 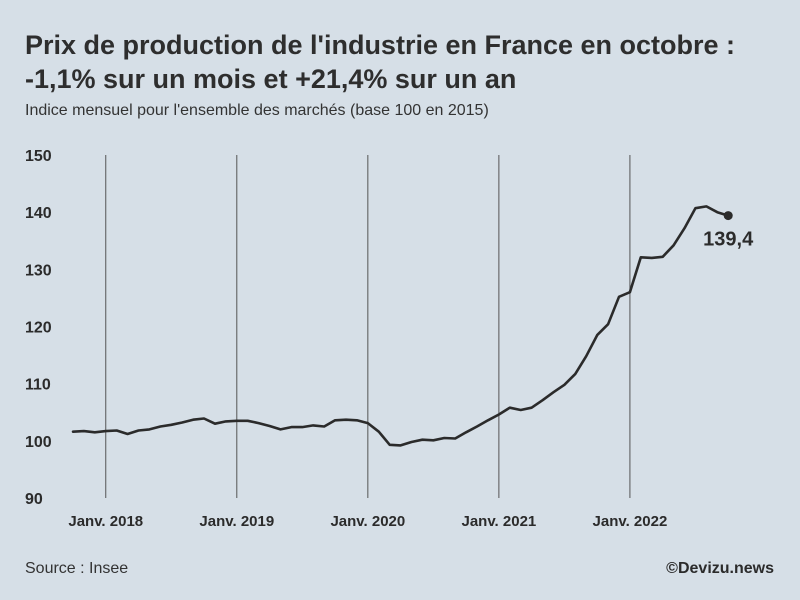 I want to click on x-tick-label: Janv. 2021, so click(x=498, y=521).